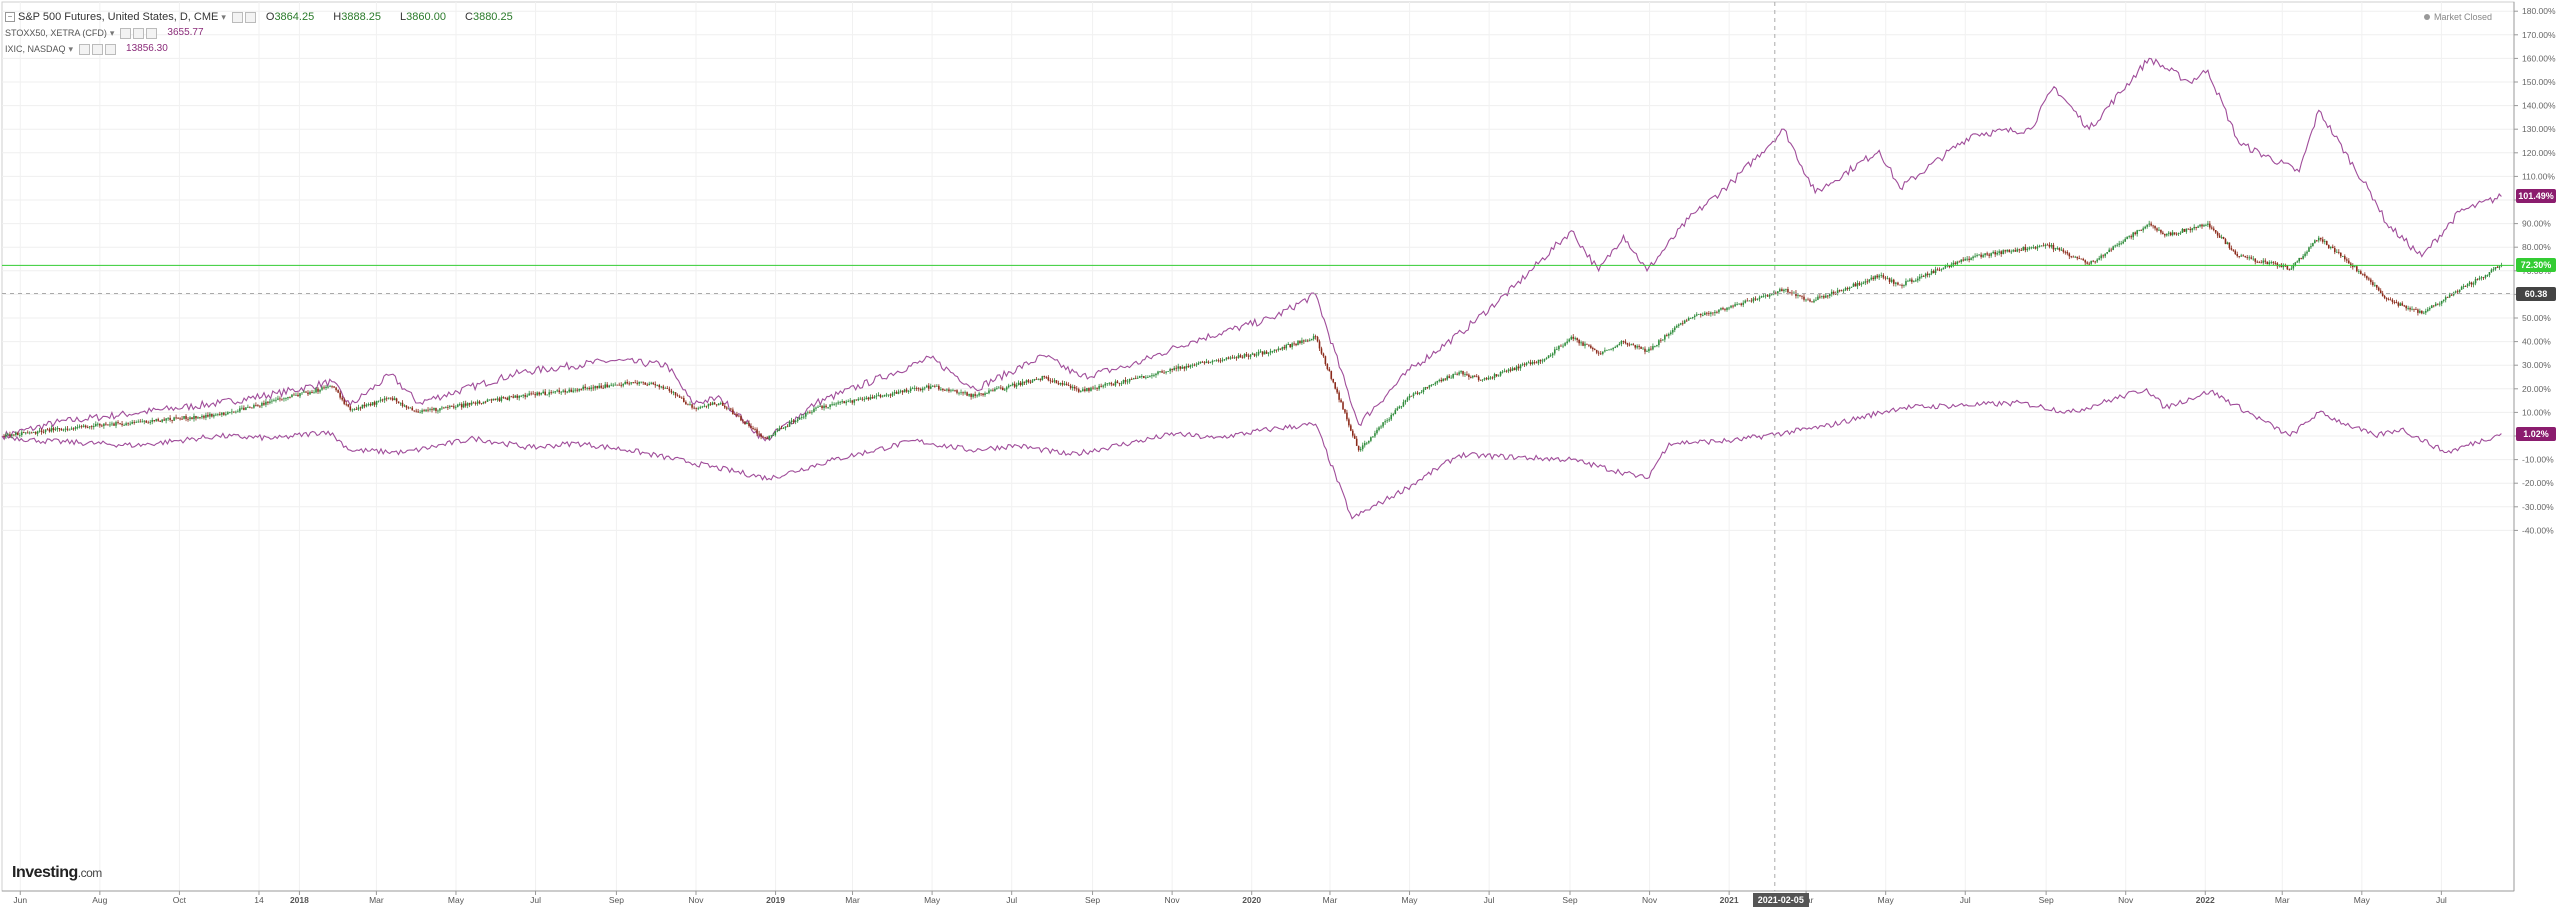 This screenshot has width=2560, height=911. Describe the element at coordinates (2536, 365) in the screenshot. I see `y-tick-label: 30.00%` at that location.